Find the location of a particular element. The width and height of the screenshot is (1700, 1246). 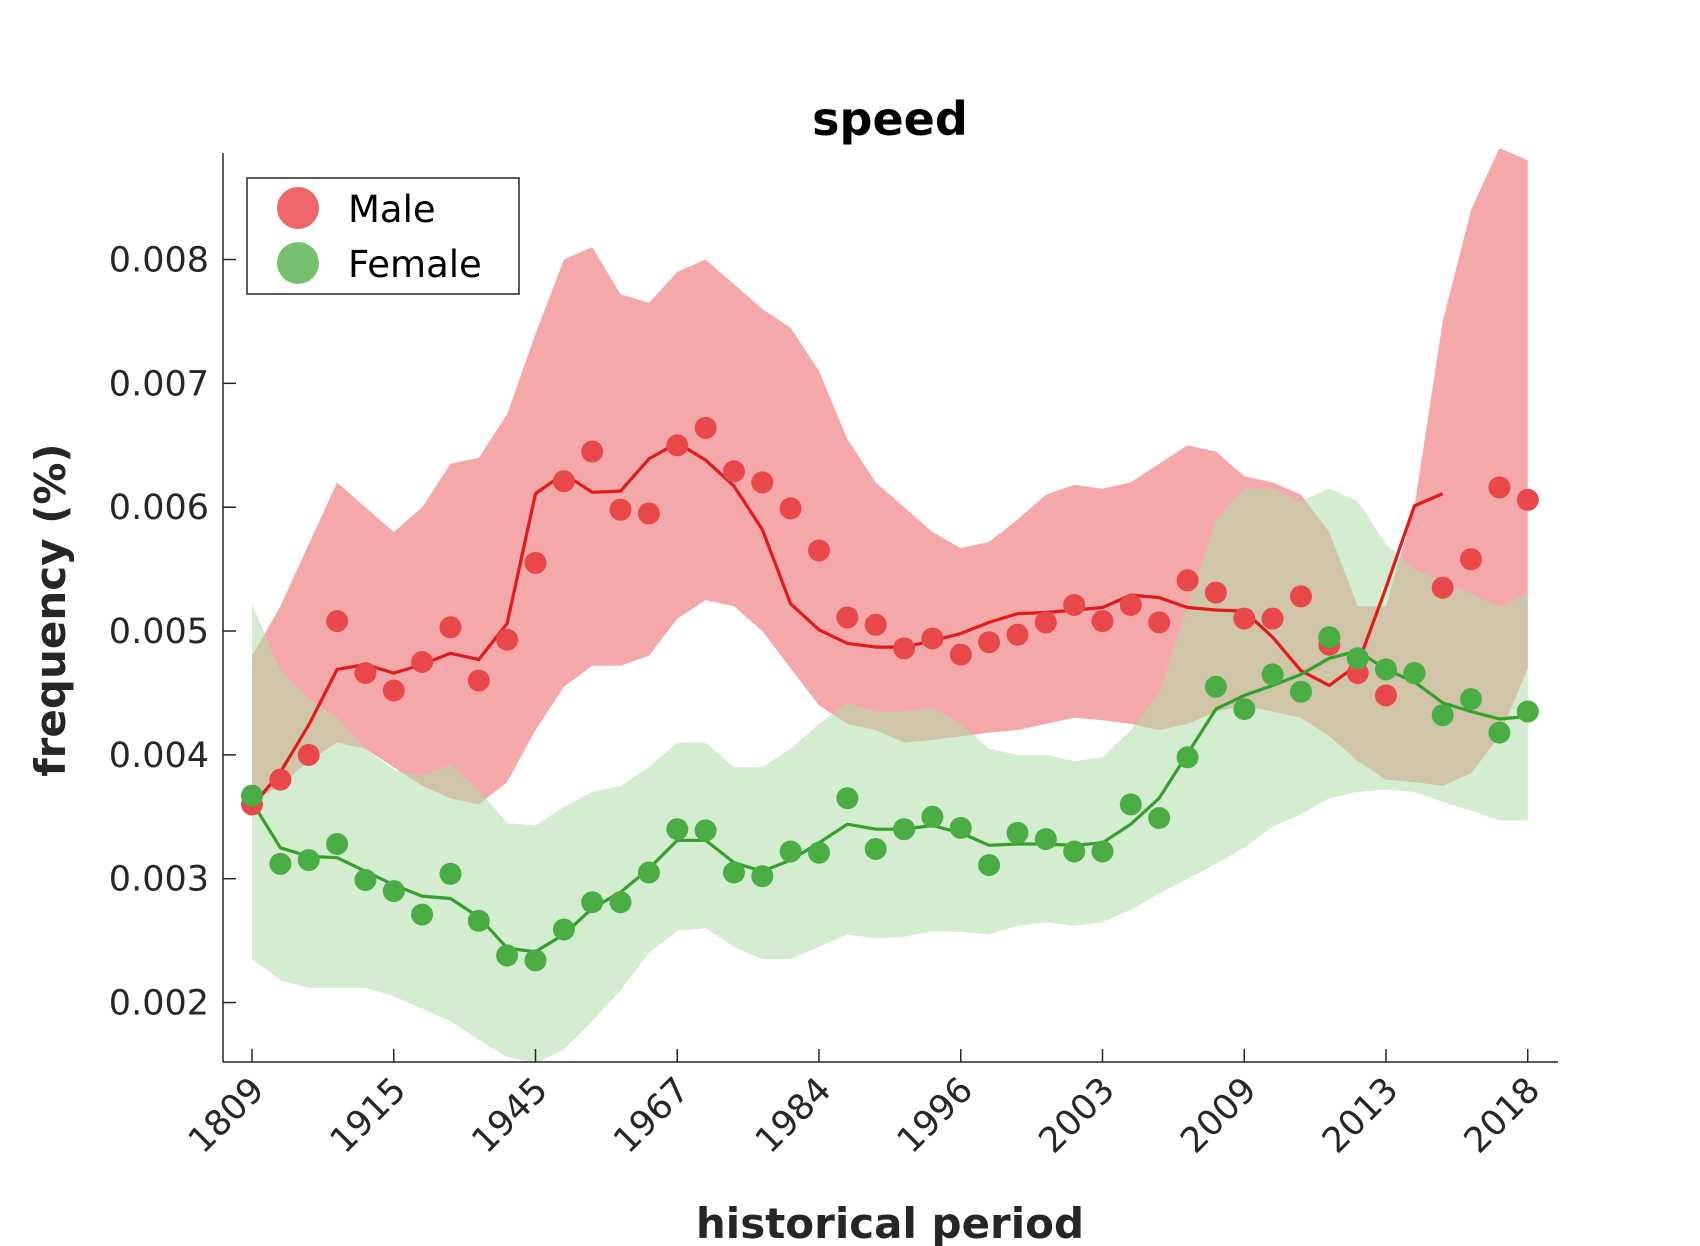

y-tick-label: 0.007 is located at coordinates (159, 384).